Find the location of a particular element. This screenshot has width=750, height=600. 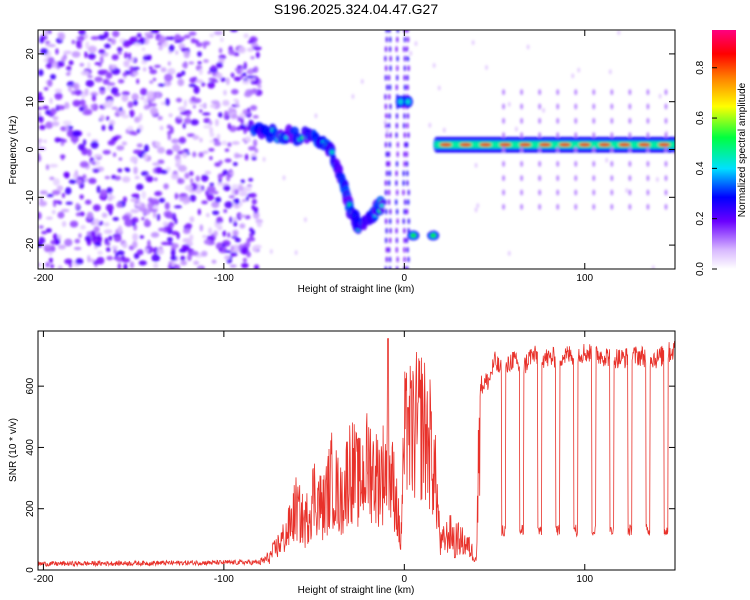

snr-xtick-label: 100 is located at coordinates (584, 579).